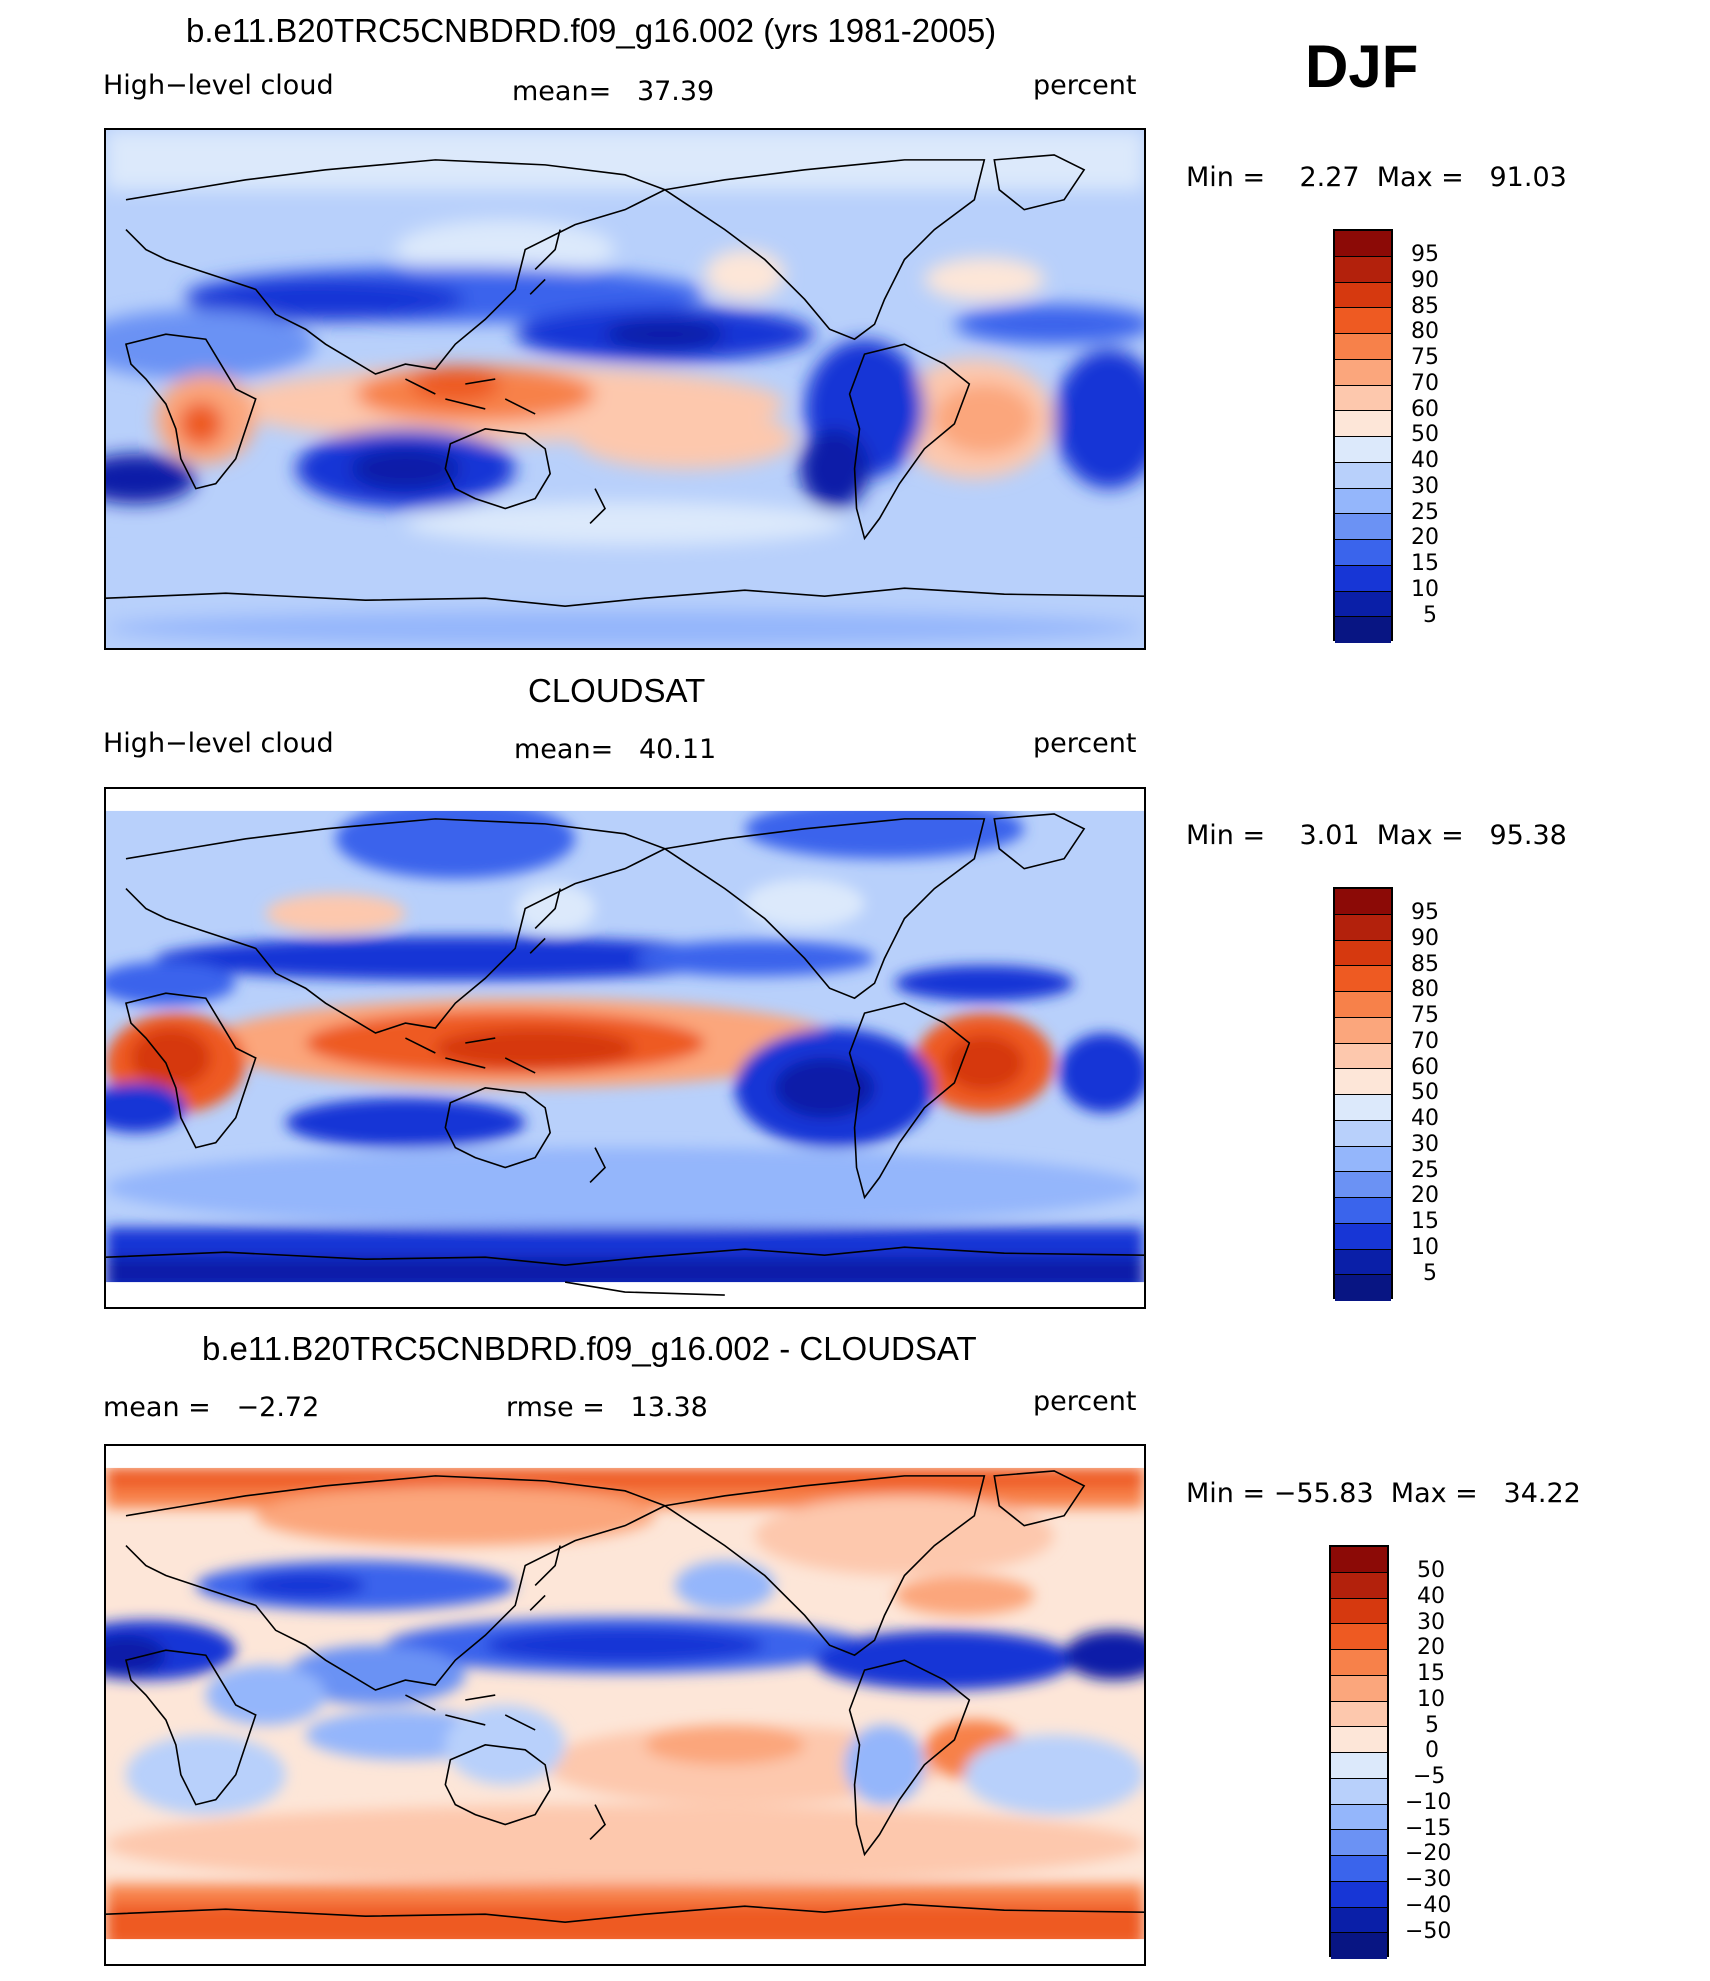  Describe the element at coordinates (1425, 460) in the screenshot. I see `cbar1-tick: 40` at that location.